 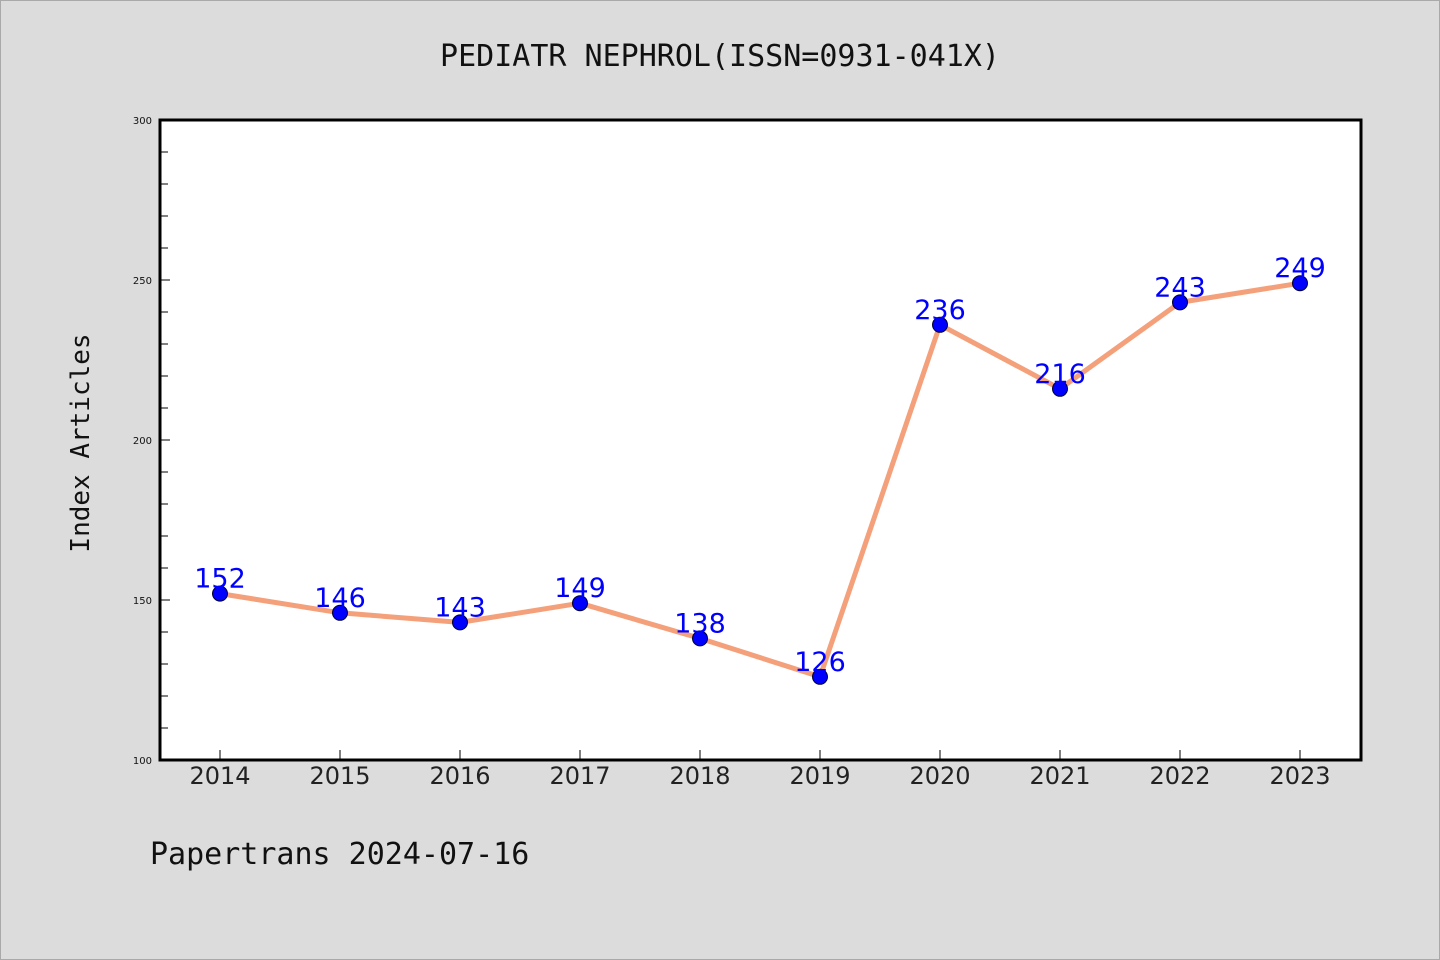 What do you see at coordinates (142, 761) in the screenshot?
I see `y-tick-label: 100` at bounding box center [142, 761].